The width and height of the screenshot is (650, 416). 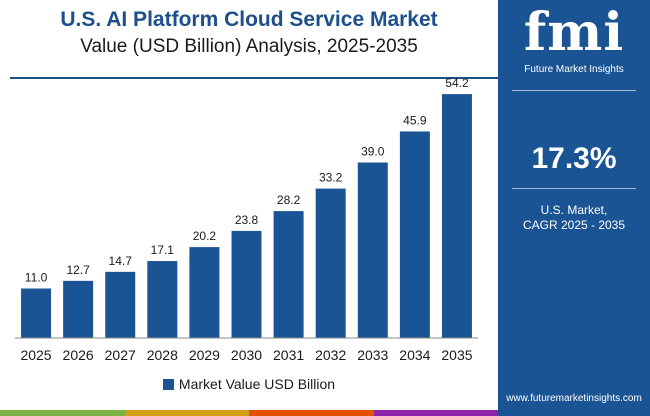 I want to click on cagr-value: 17.3%, so click(x=574, y=158).